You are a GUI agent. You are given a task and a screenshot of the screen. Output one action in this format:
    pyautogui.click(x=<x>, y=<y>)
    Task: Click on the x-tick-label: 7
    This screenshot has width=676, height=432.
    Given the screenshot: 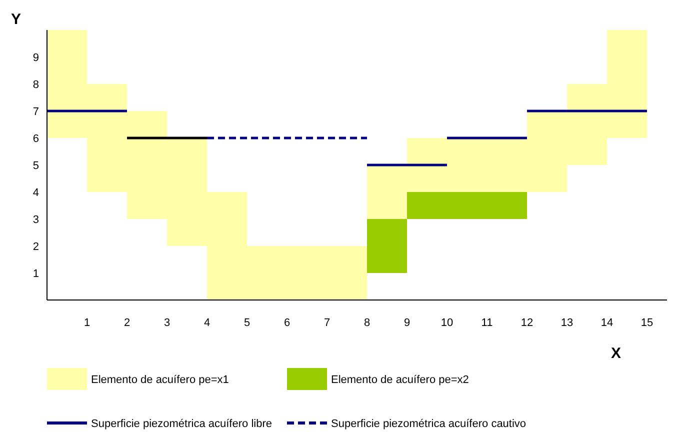 What is the action you would take?
    pyautogui.click(x=327, y=323)
    